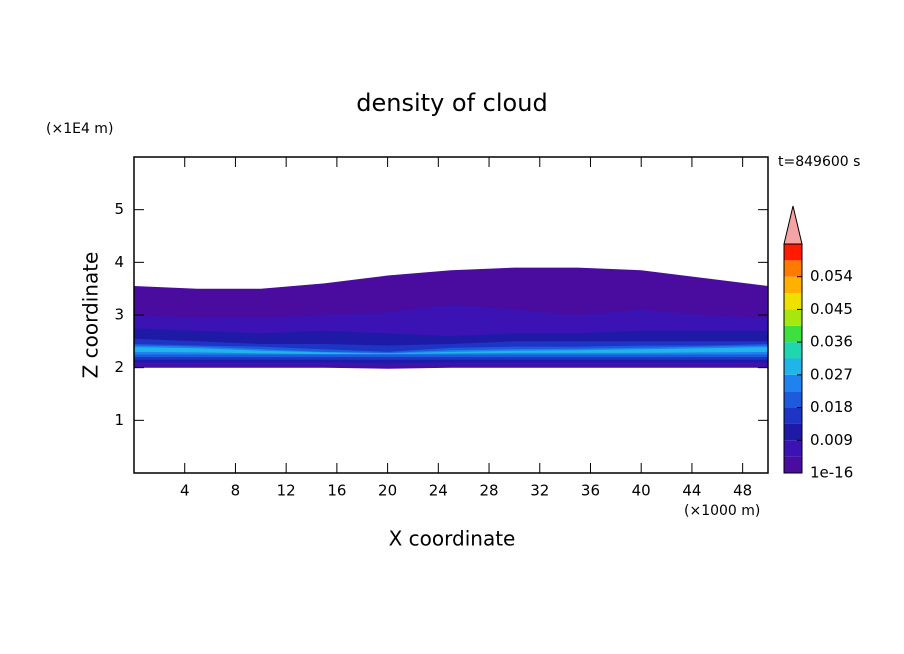 The image size is (904, 654). I want to click on chart-title: density of cloud, so click(451, 103).